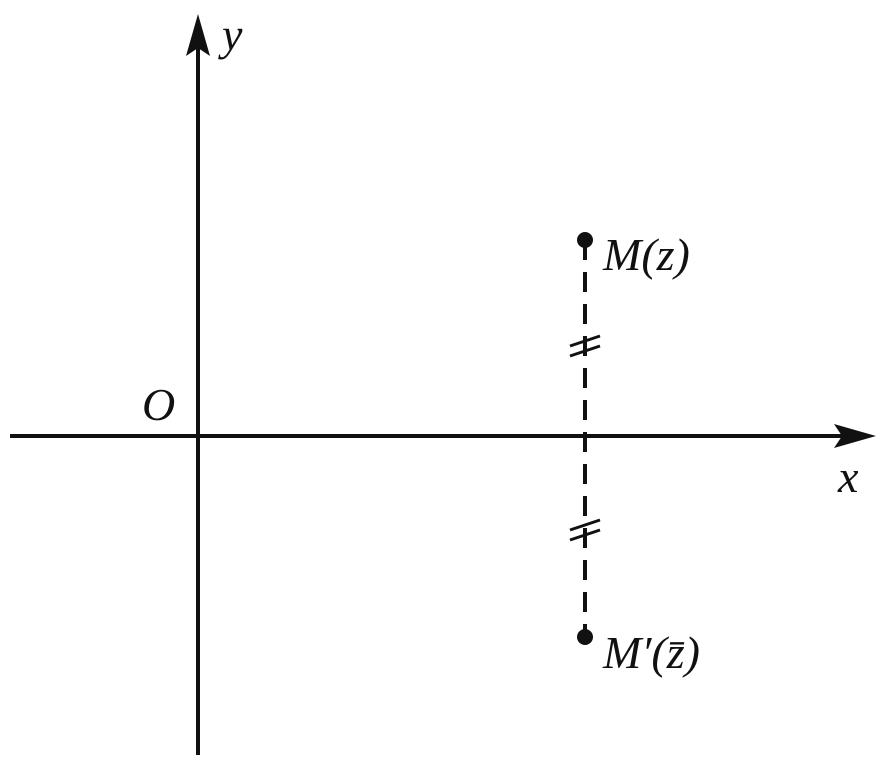  Describe the element at coordinates (230, 34) in the screenshot. I see `y-label: y` at that location.